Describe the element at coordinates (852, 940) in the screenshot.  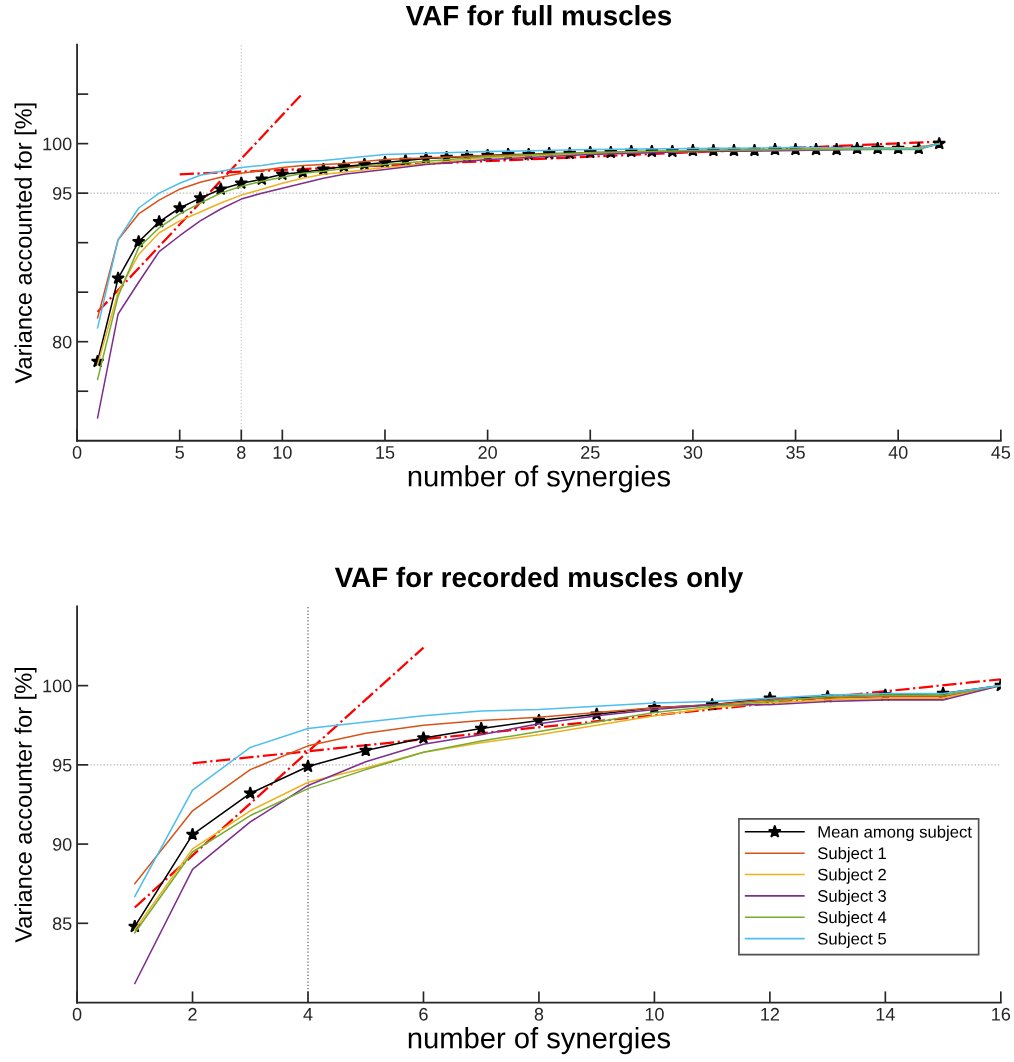
I see `legend-label: Subject 5` at that location.